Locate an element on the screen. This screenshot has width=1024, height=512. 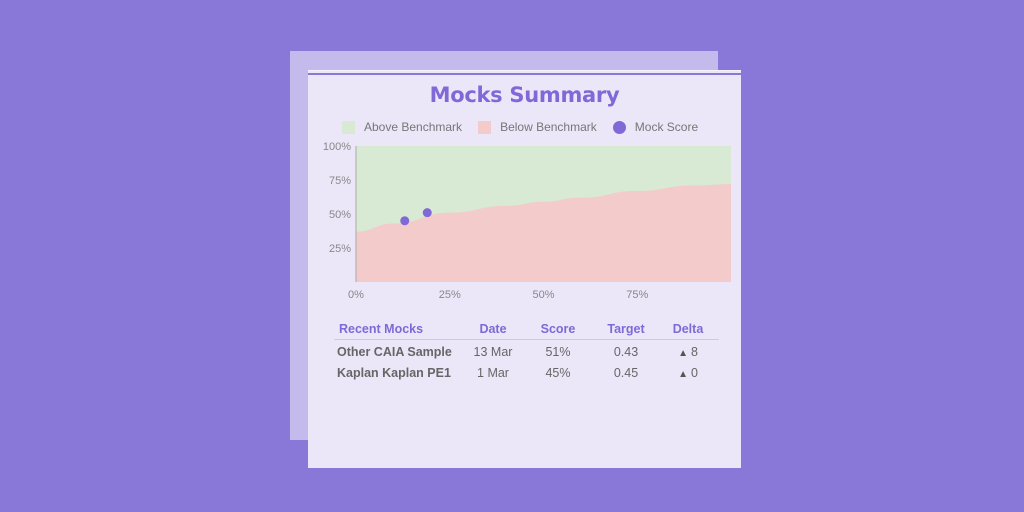
benchmark-chart: 25% 50% 75% 100% 0% 25% 50% 75% is located at coordinates (527, 221).